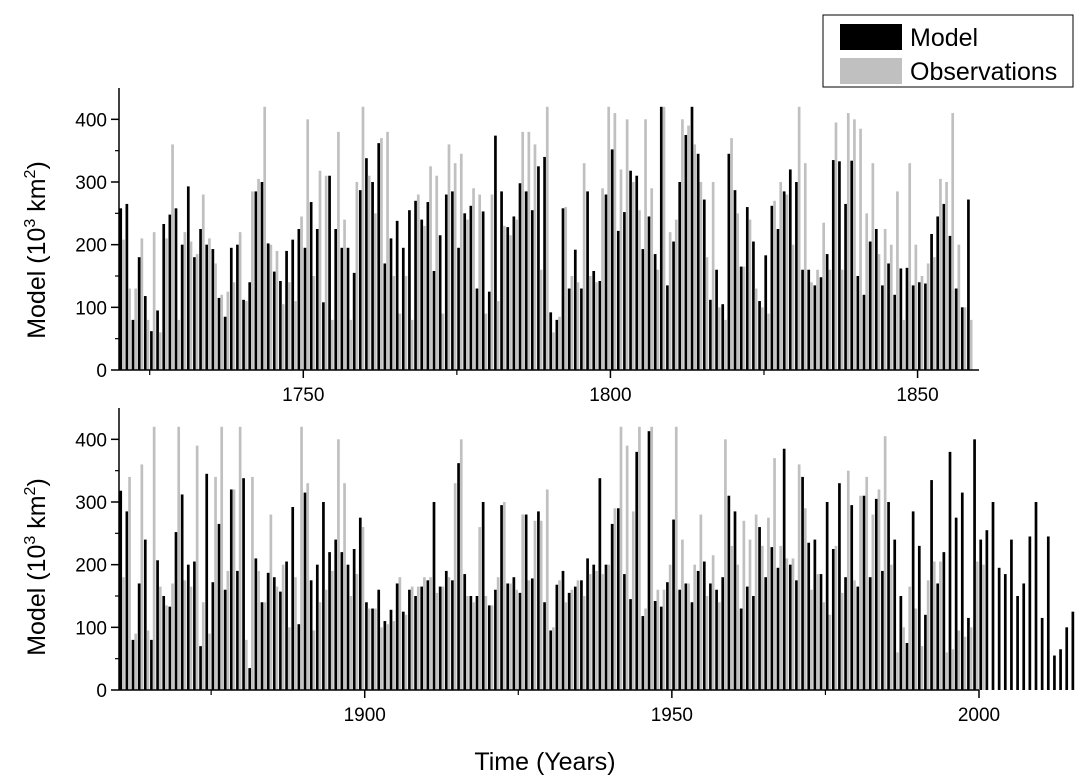 This screenshot has height=775, width=1076. I want to click on x-tick-label: 1750, so click(303, 395).